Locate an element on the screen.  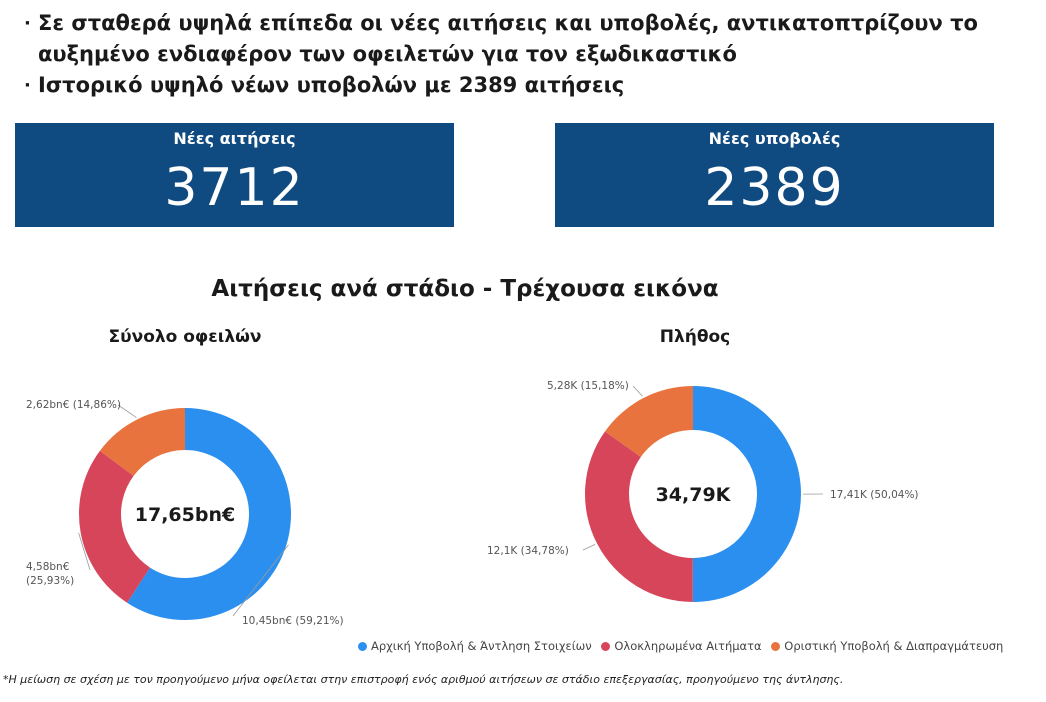
legend-label: Αρχική Υποβολή & Άντληση Στοιχείων is located at coordinates (481, 646).